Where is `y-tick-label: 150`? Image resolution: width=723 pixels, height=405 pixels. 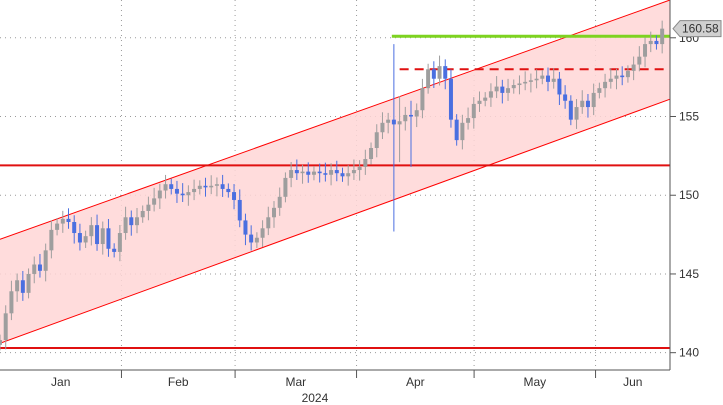 y-tick-label: 150 is located at coordinates (689, 195).